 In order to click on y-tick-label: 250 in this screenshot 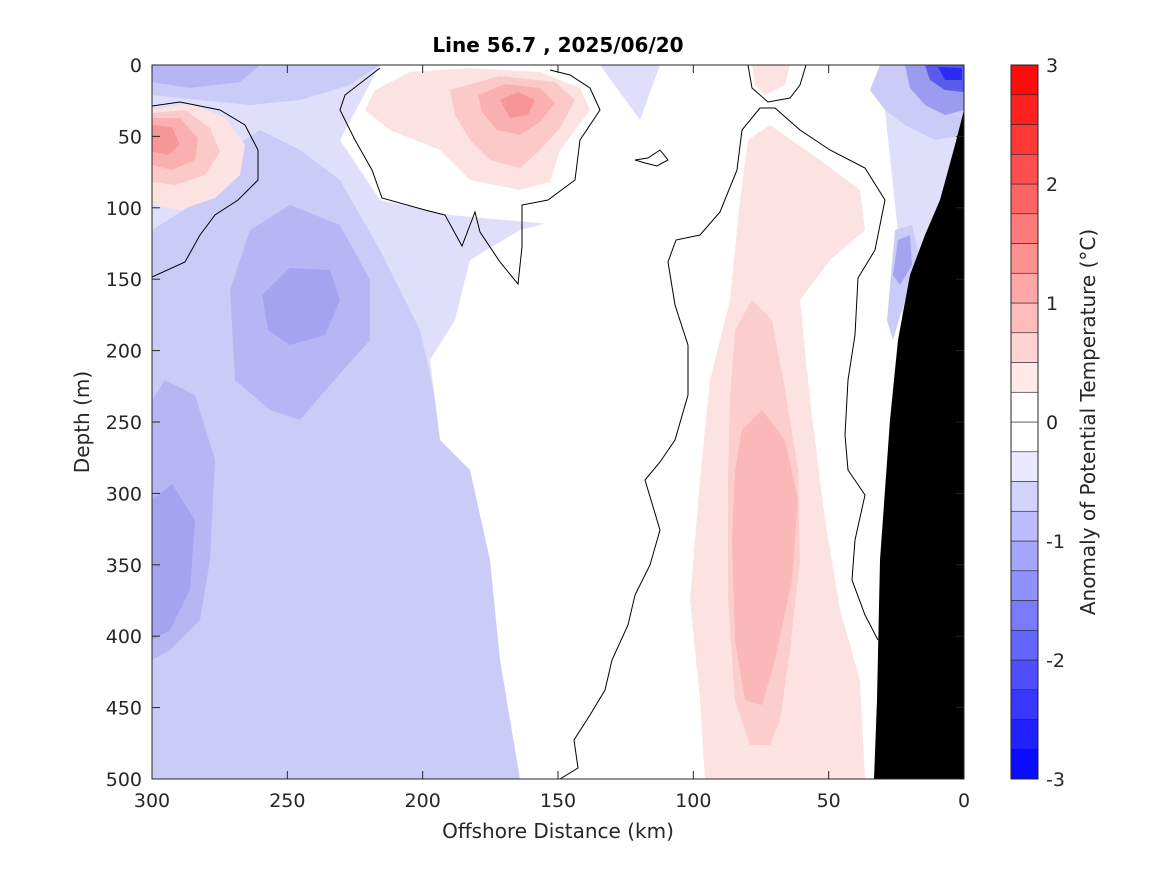, I will do `click(124, 423)`.